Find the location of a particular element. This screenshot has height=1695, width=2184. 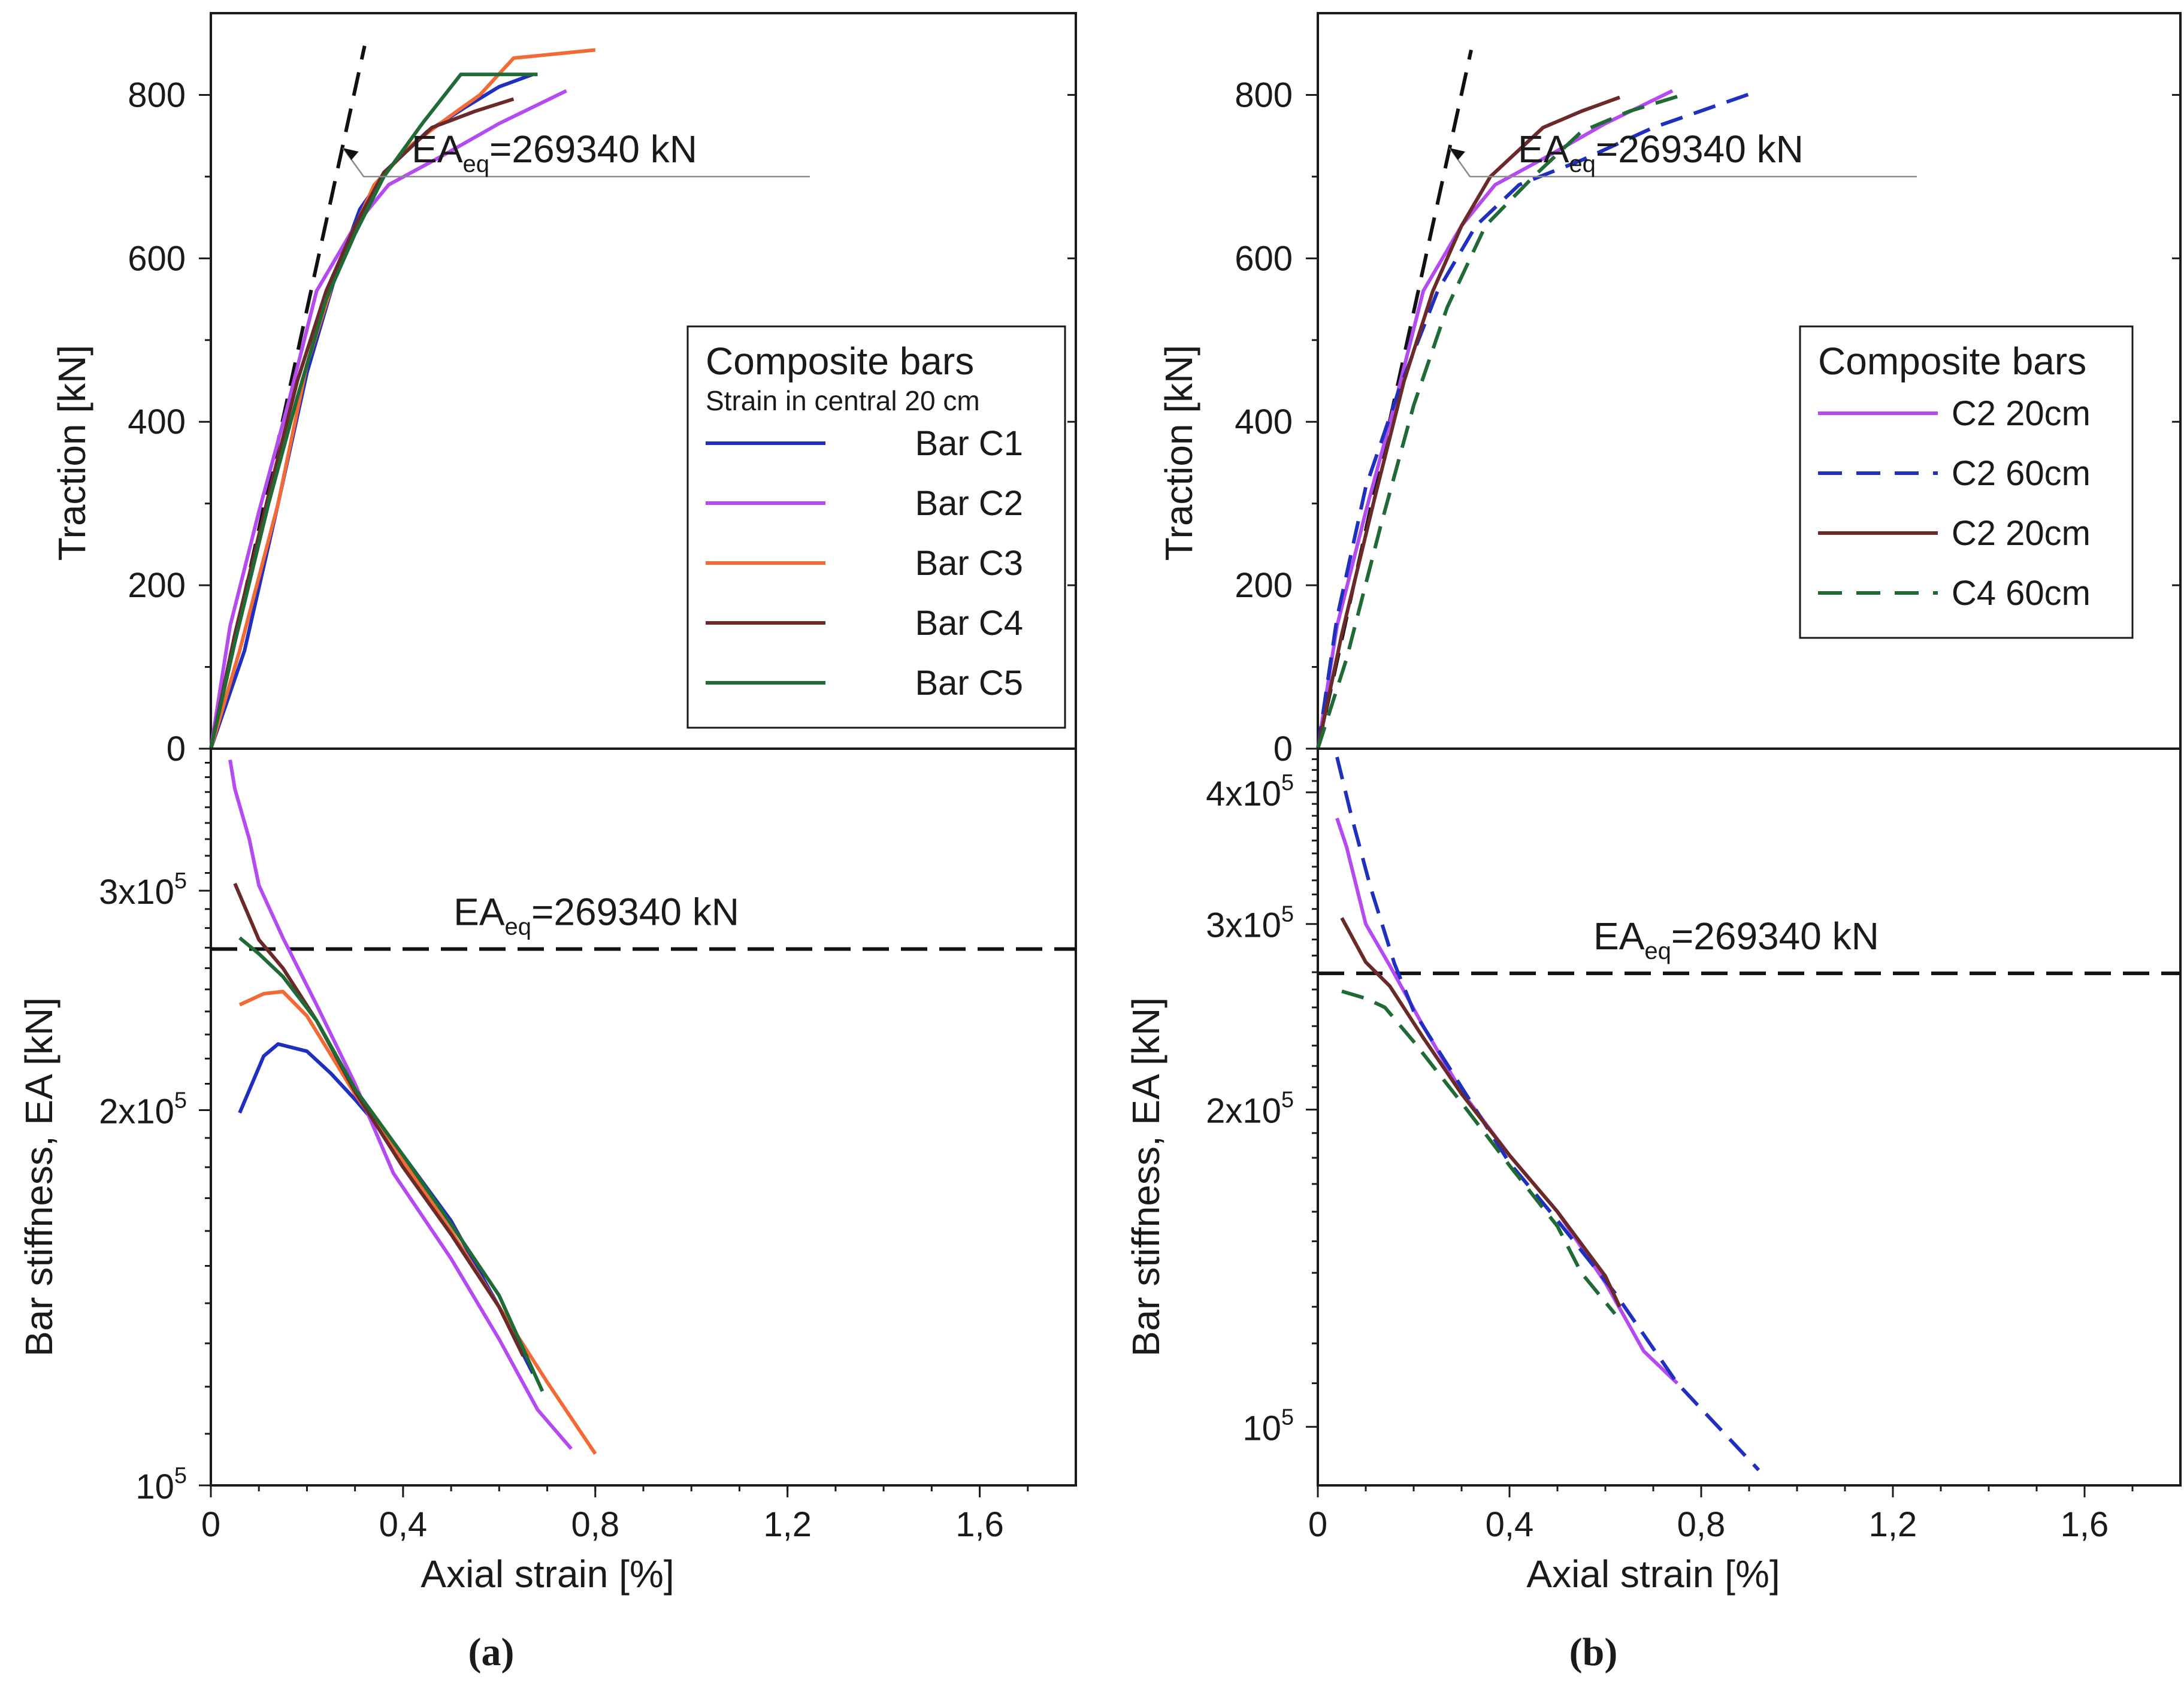

panel-label: (a) is located at coordinates (491, 1652).